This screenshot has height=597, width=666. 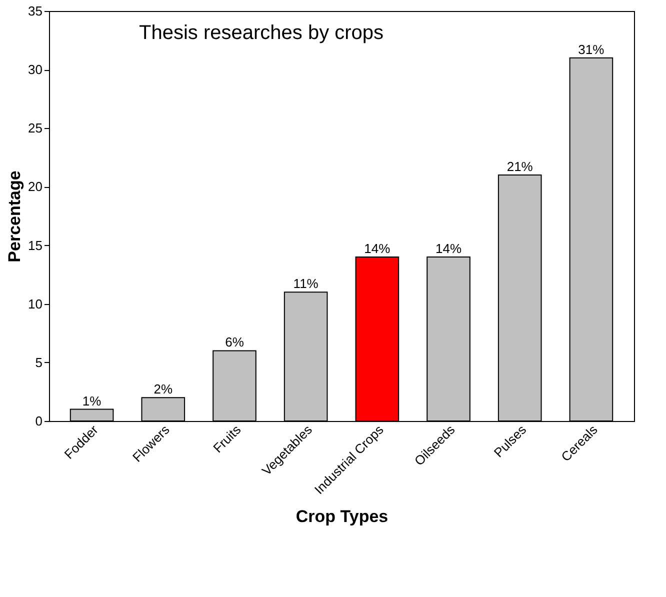 What do you see at coordinates (163, 389) in the screenshot?
I see `data-label: 2%` at bounding box center [163, 389].